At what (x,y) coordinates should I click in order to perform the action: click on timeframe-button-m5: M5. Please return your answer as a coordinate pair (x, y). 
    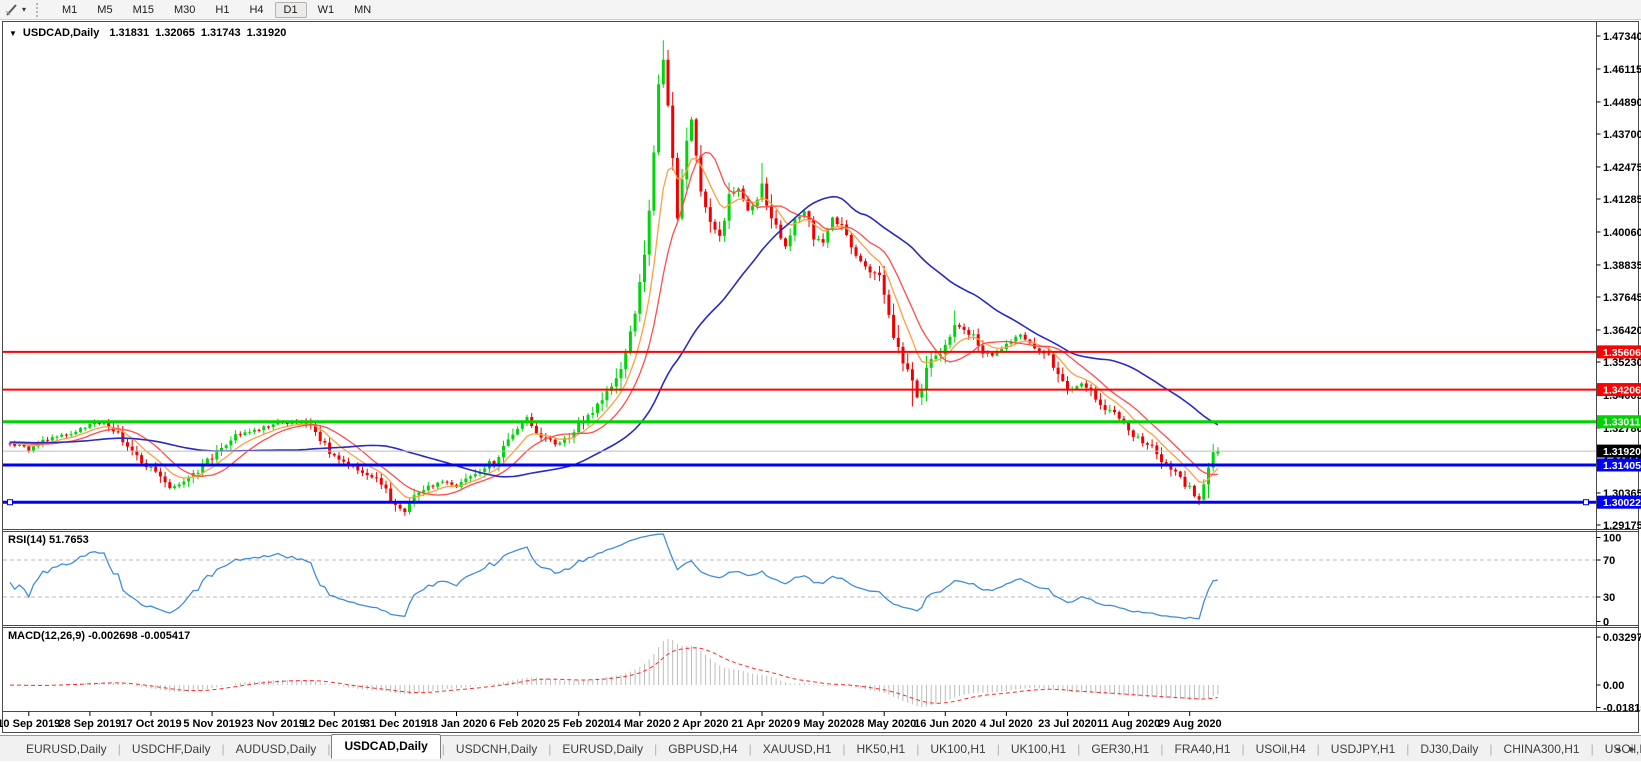
    Looking at the image, I should click on (105, 9).